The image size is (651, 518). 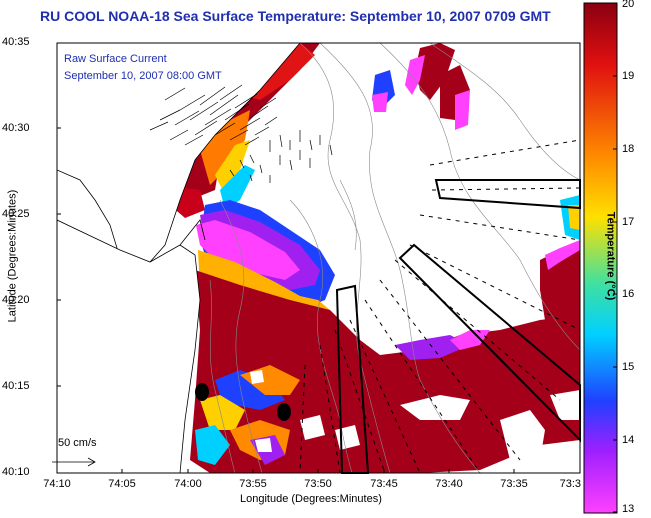 What do you see at coordinates (241, 133) in the screenshot?
I see `current-vectors` at bounding box center [241, 133].